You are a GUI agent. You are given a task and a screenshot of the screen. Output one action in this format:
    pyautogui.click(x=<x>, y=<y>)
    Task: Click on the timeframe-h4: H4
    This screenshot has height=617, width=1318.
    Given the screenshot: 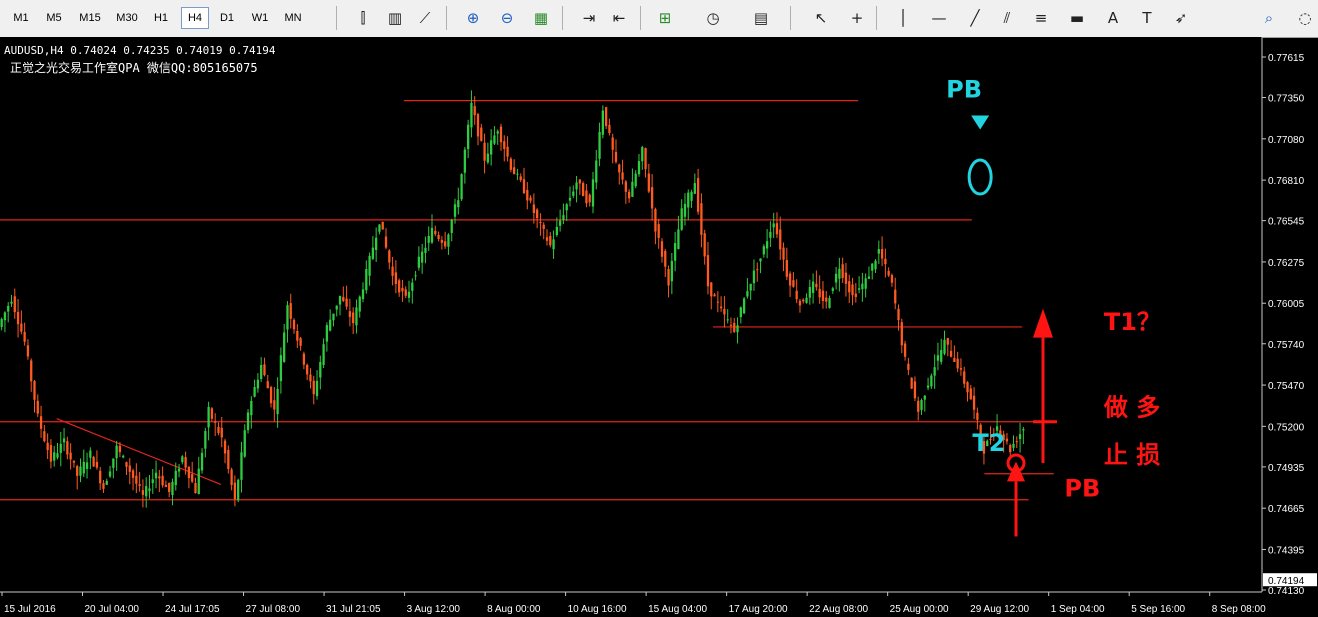 What is the action you would take?
    pyautogui.click(x=195, y=18)
    